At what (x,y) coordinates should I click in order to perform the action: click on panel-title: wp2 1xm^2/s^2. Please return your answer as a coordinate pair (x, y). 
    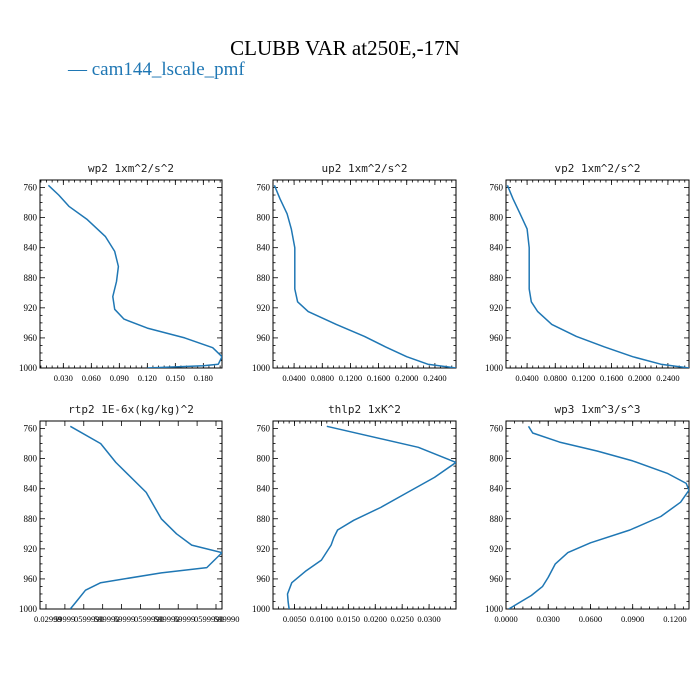
    Looking at the image, I should click on (131, 168).